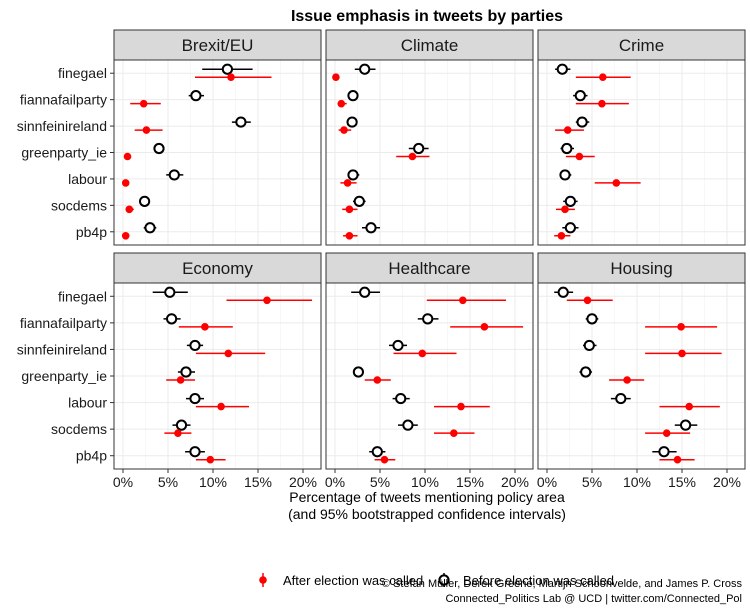 The width and height of the screenshot is (750, 609). Describe the element at coordinates (429, 268) in the screenshot. I see `facet-strip-label: Healthcare` at that location.